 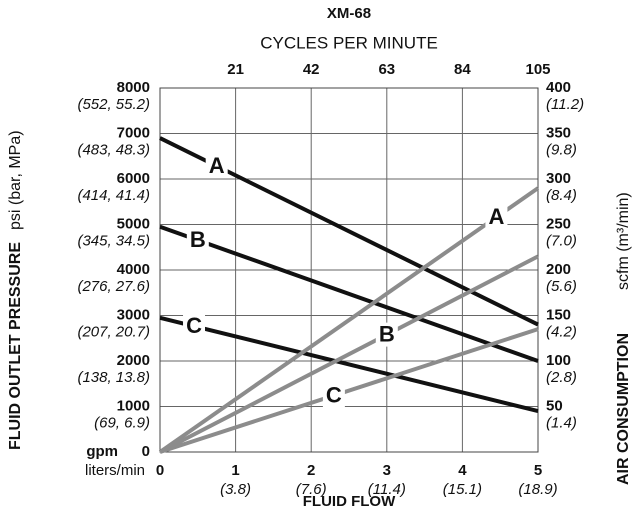 What do you see at coordinates (558, 132) in the screenshot?
I see `y2-tick-label: 350` at bounding box center [558, 132].